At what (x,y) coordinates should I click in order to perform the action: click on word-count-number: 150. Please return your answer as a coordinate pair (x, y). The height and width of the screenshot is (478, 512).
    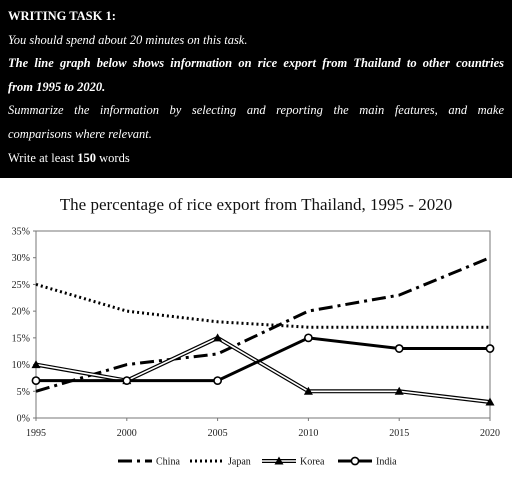
    Looking at the image, I should click on (87, 157).